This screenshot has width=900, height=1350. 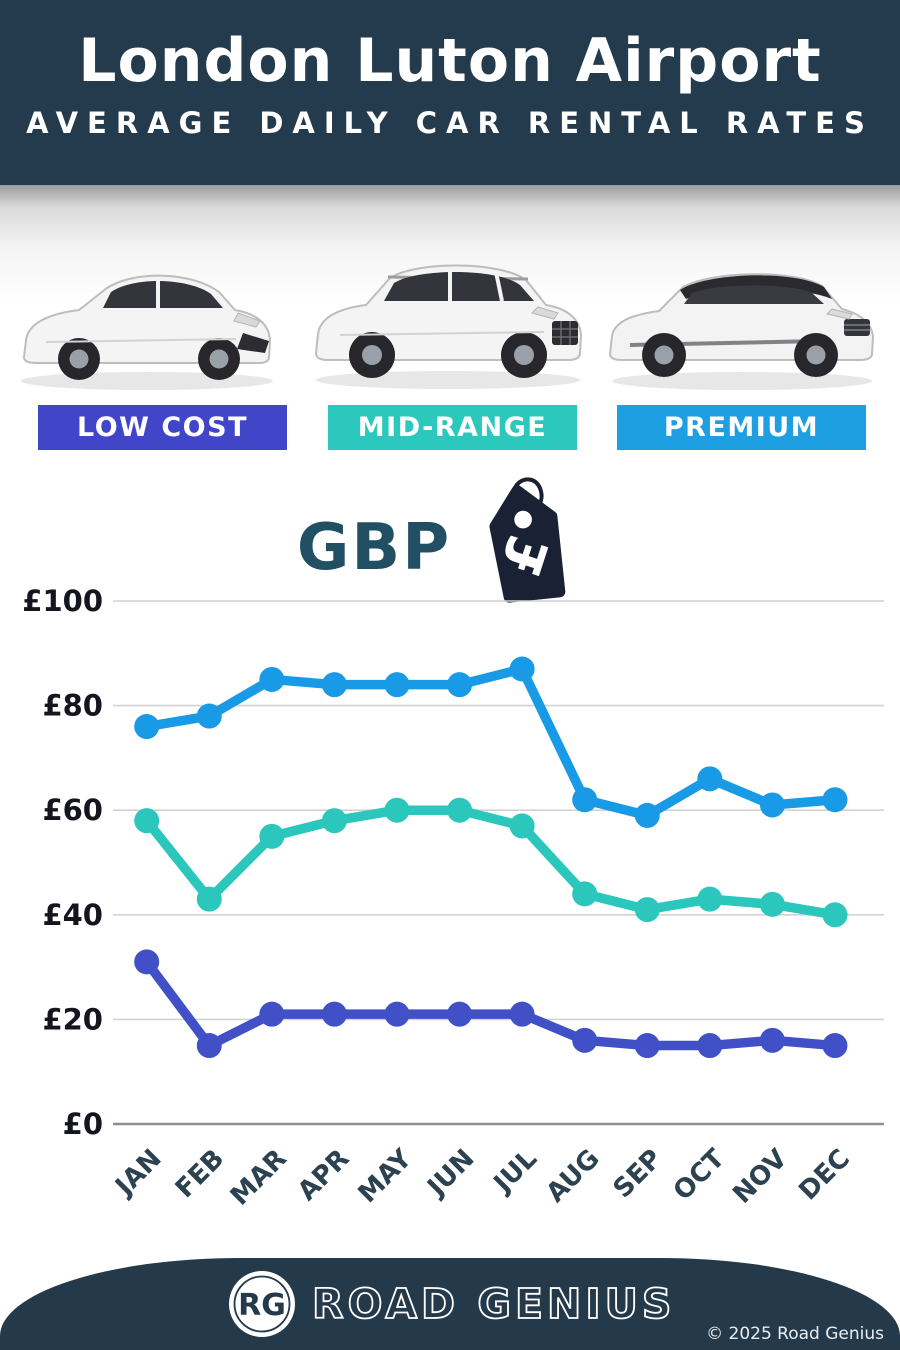 What do you see at coordinates (200, 1174) in the screenshot?
I see `x-axis-tick: FEB` at bounding box center [200, 1174].